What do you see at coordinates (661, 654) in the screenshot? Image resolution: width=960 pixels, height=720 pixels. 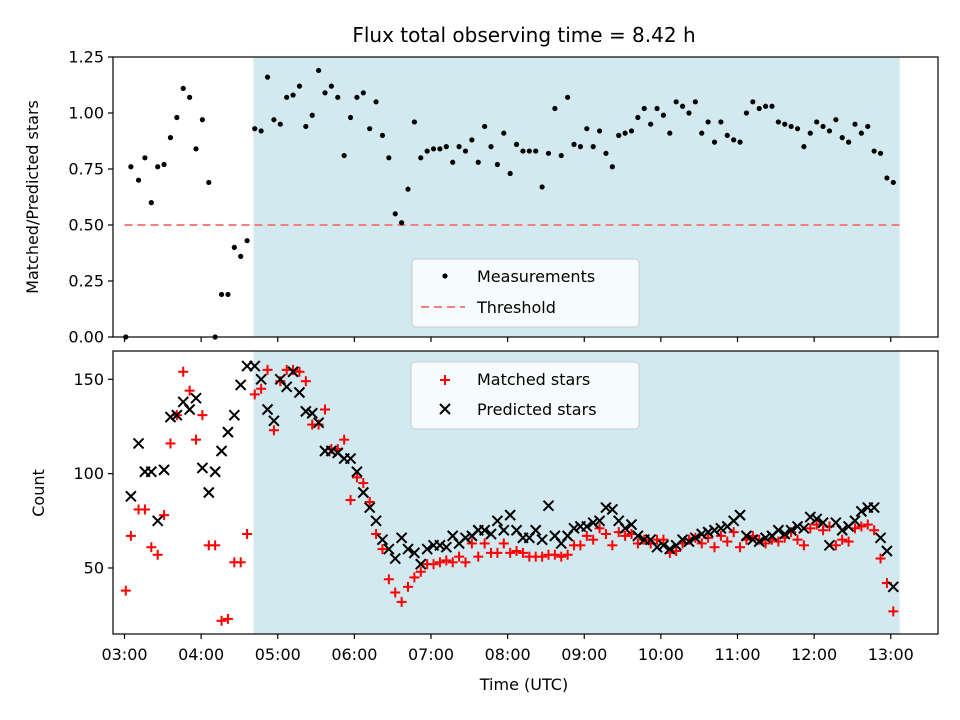 I see `x-tick-label: 10:00` at bounding box center [661, 654].